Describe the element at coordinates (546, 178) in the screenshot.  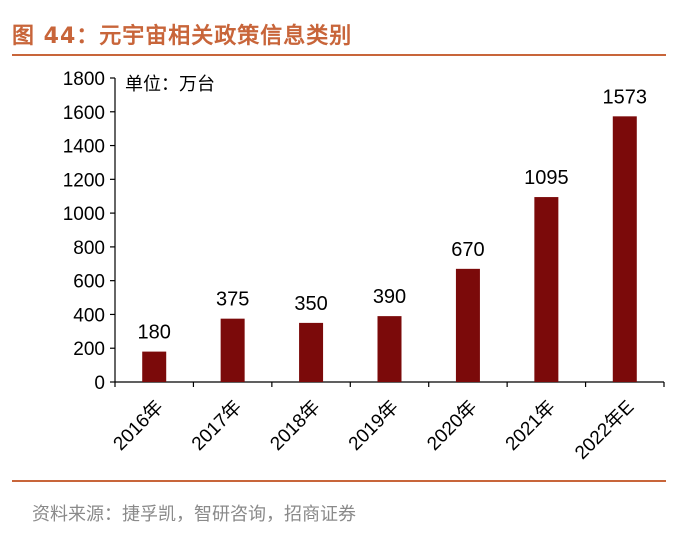
I see `data-label: 1095` at that location.